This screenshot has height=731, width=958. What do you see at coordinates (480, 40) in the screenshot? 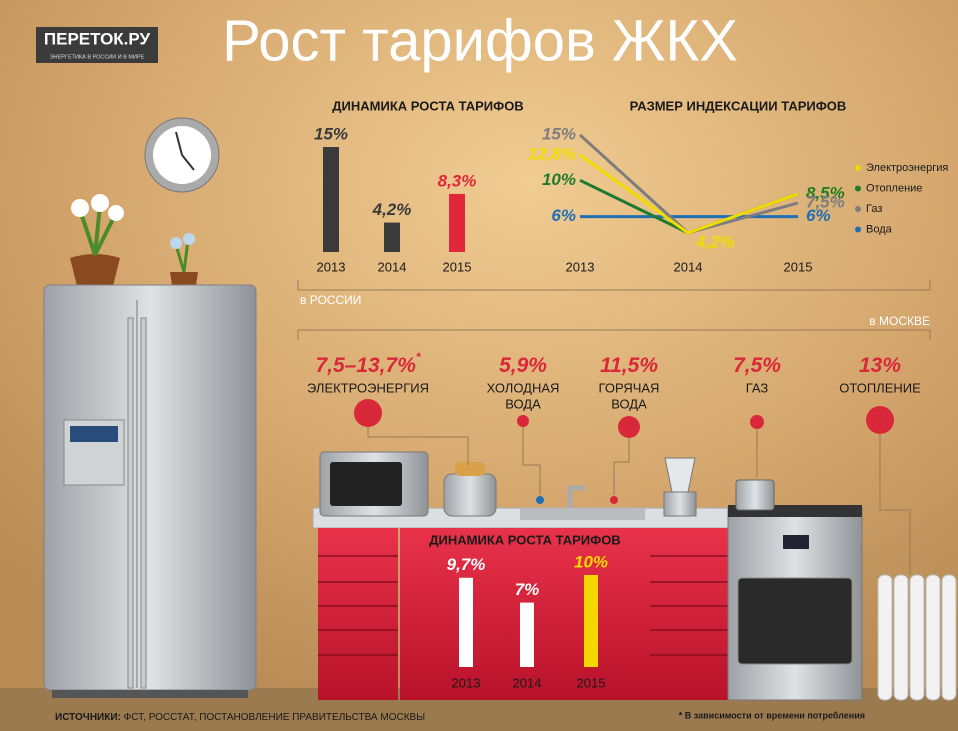
I see `page-title: Рост тарифов ЖКХ` at bounding box center [480, 40].